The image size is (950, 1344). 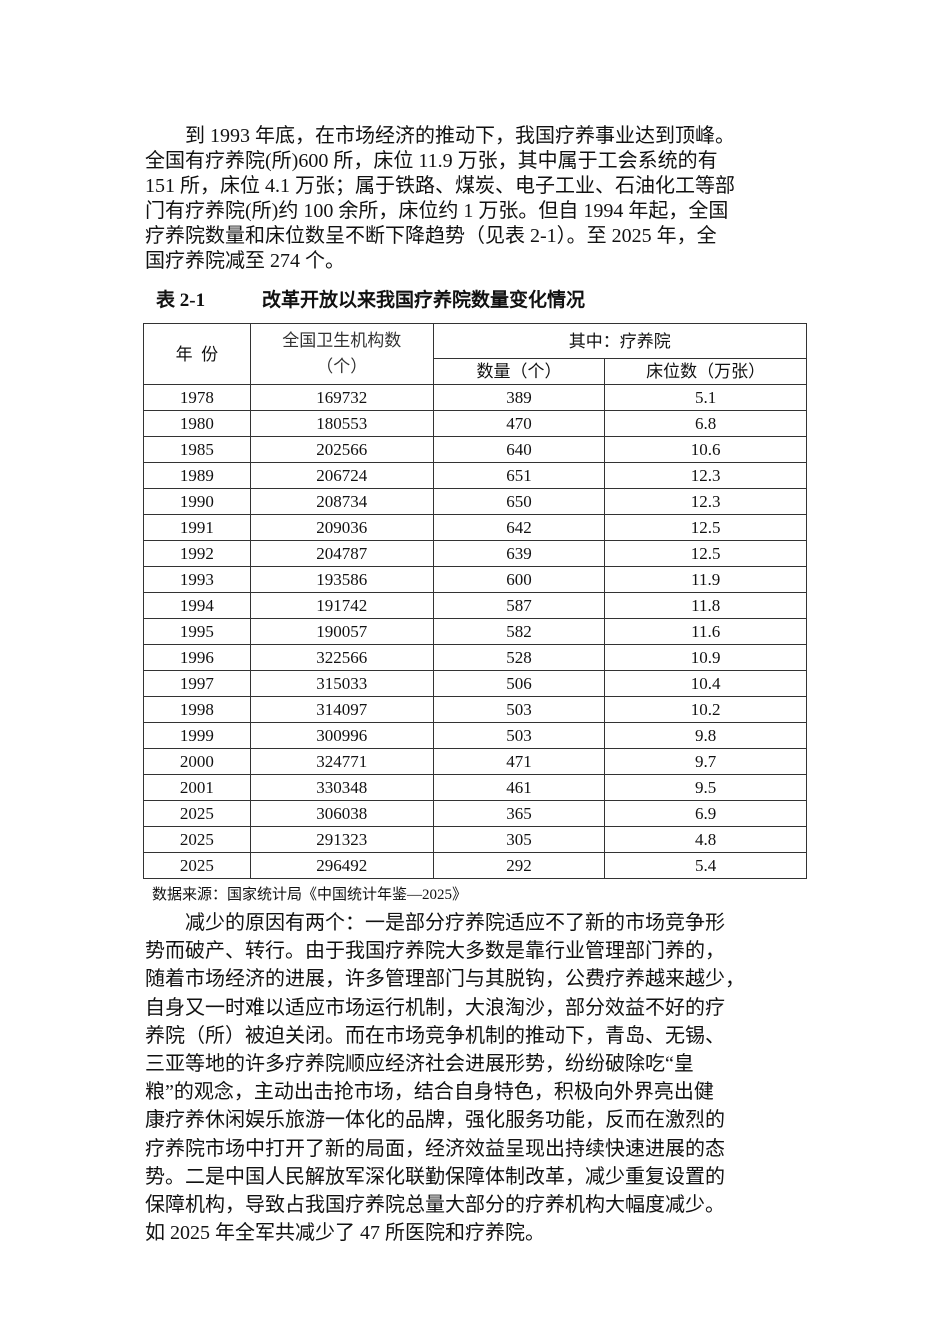 I want to click on cell-beds: 9.7, so click(x=705, y=761).